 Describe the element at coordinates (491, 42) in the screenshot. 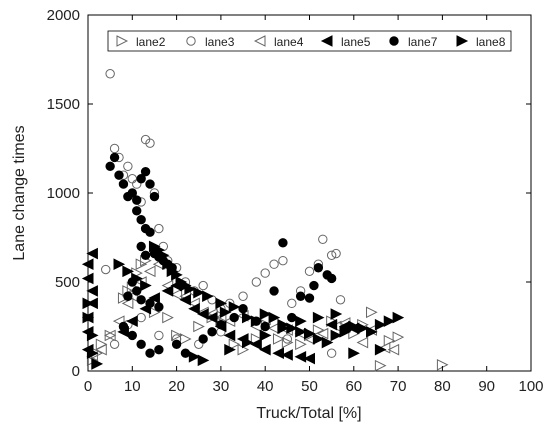

I see `legend-label-lane8: lane8` at that location.